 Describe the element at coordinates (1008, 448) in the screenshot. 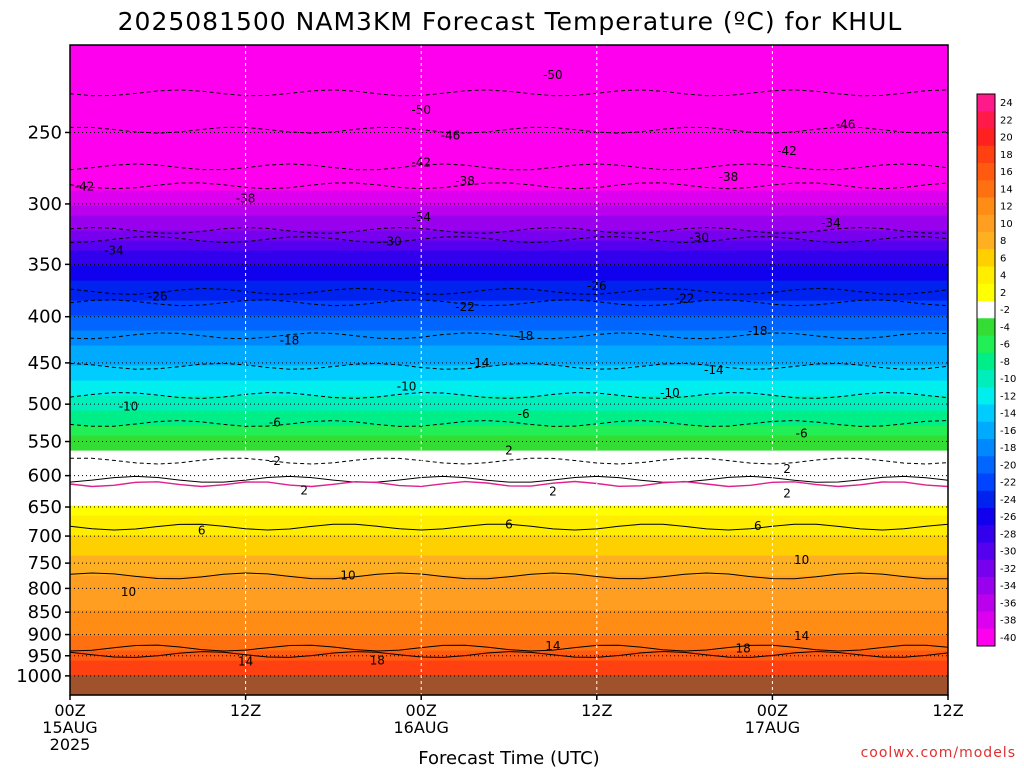

I see `colorbar-label: -18` at that location.